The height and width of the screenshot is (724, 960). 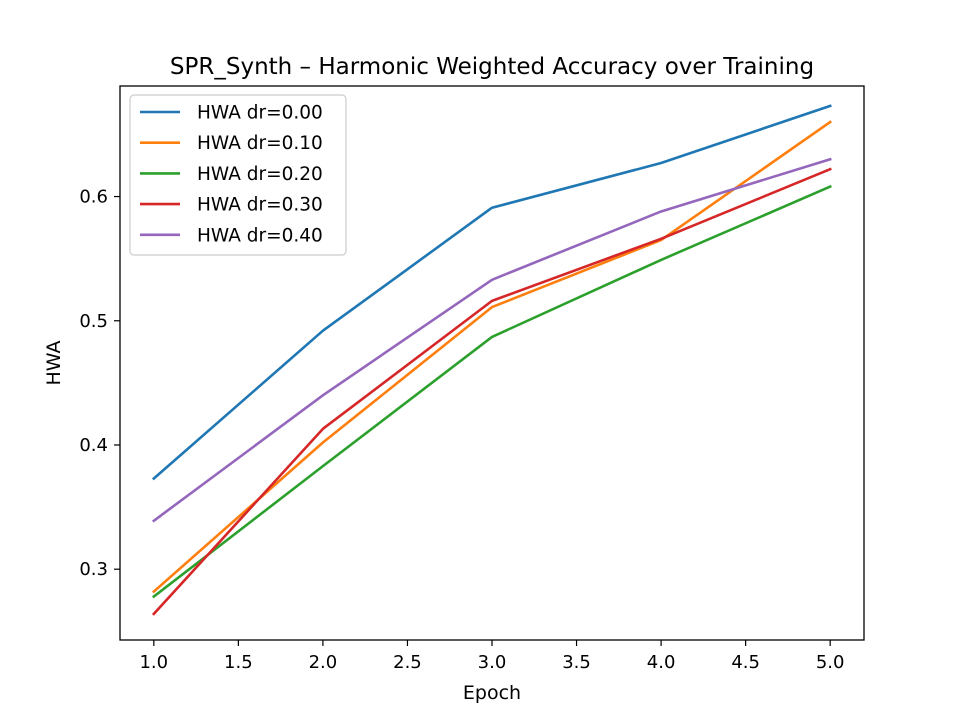 What do you see at coordinates (260, 113) in the screenshot?
I see `legend-label-0: HWA dr=0.00` at bounding box center [260, 113].